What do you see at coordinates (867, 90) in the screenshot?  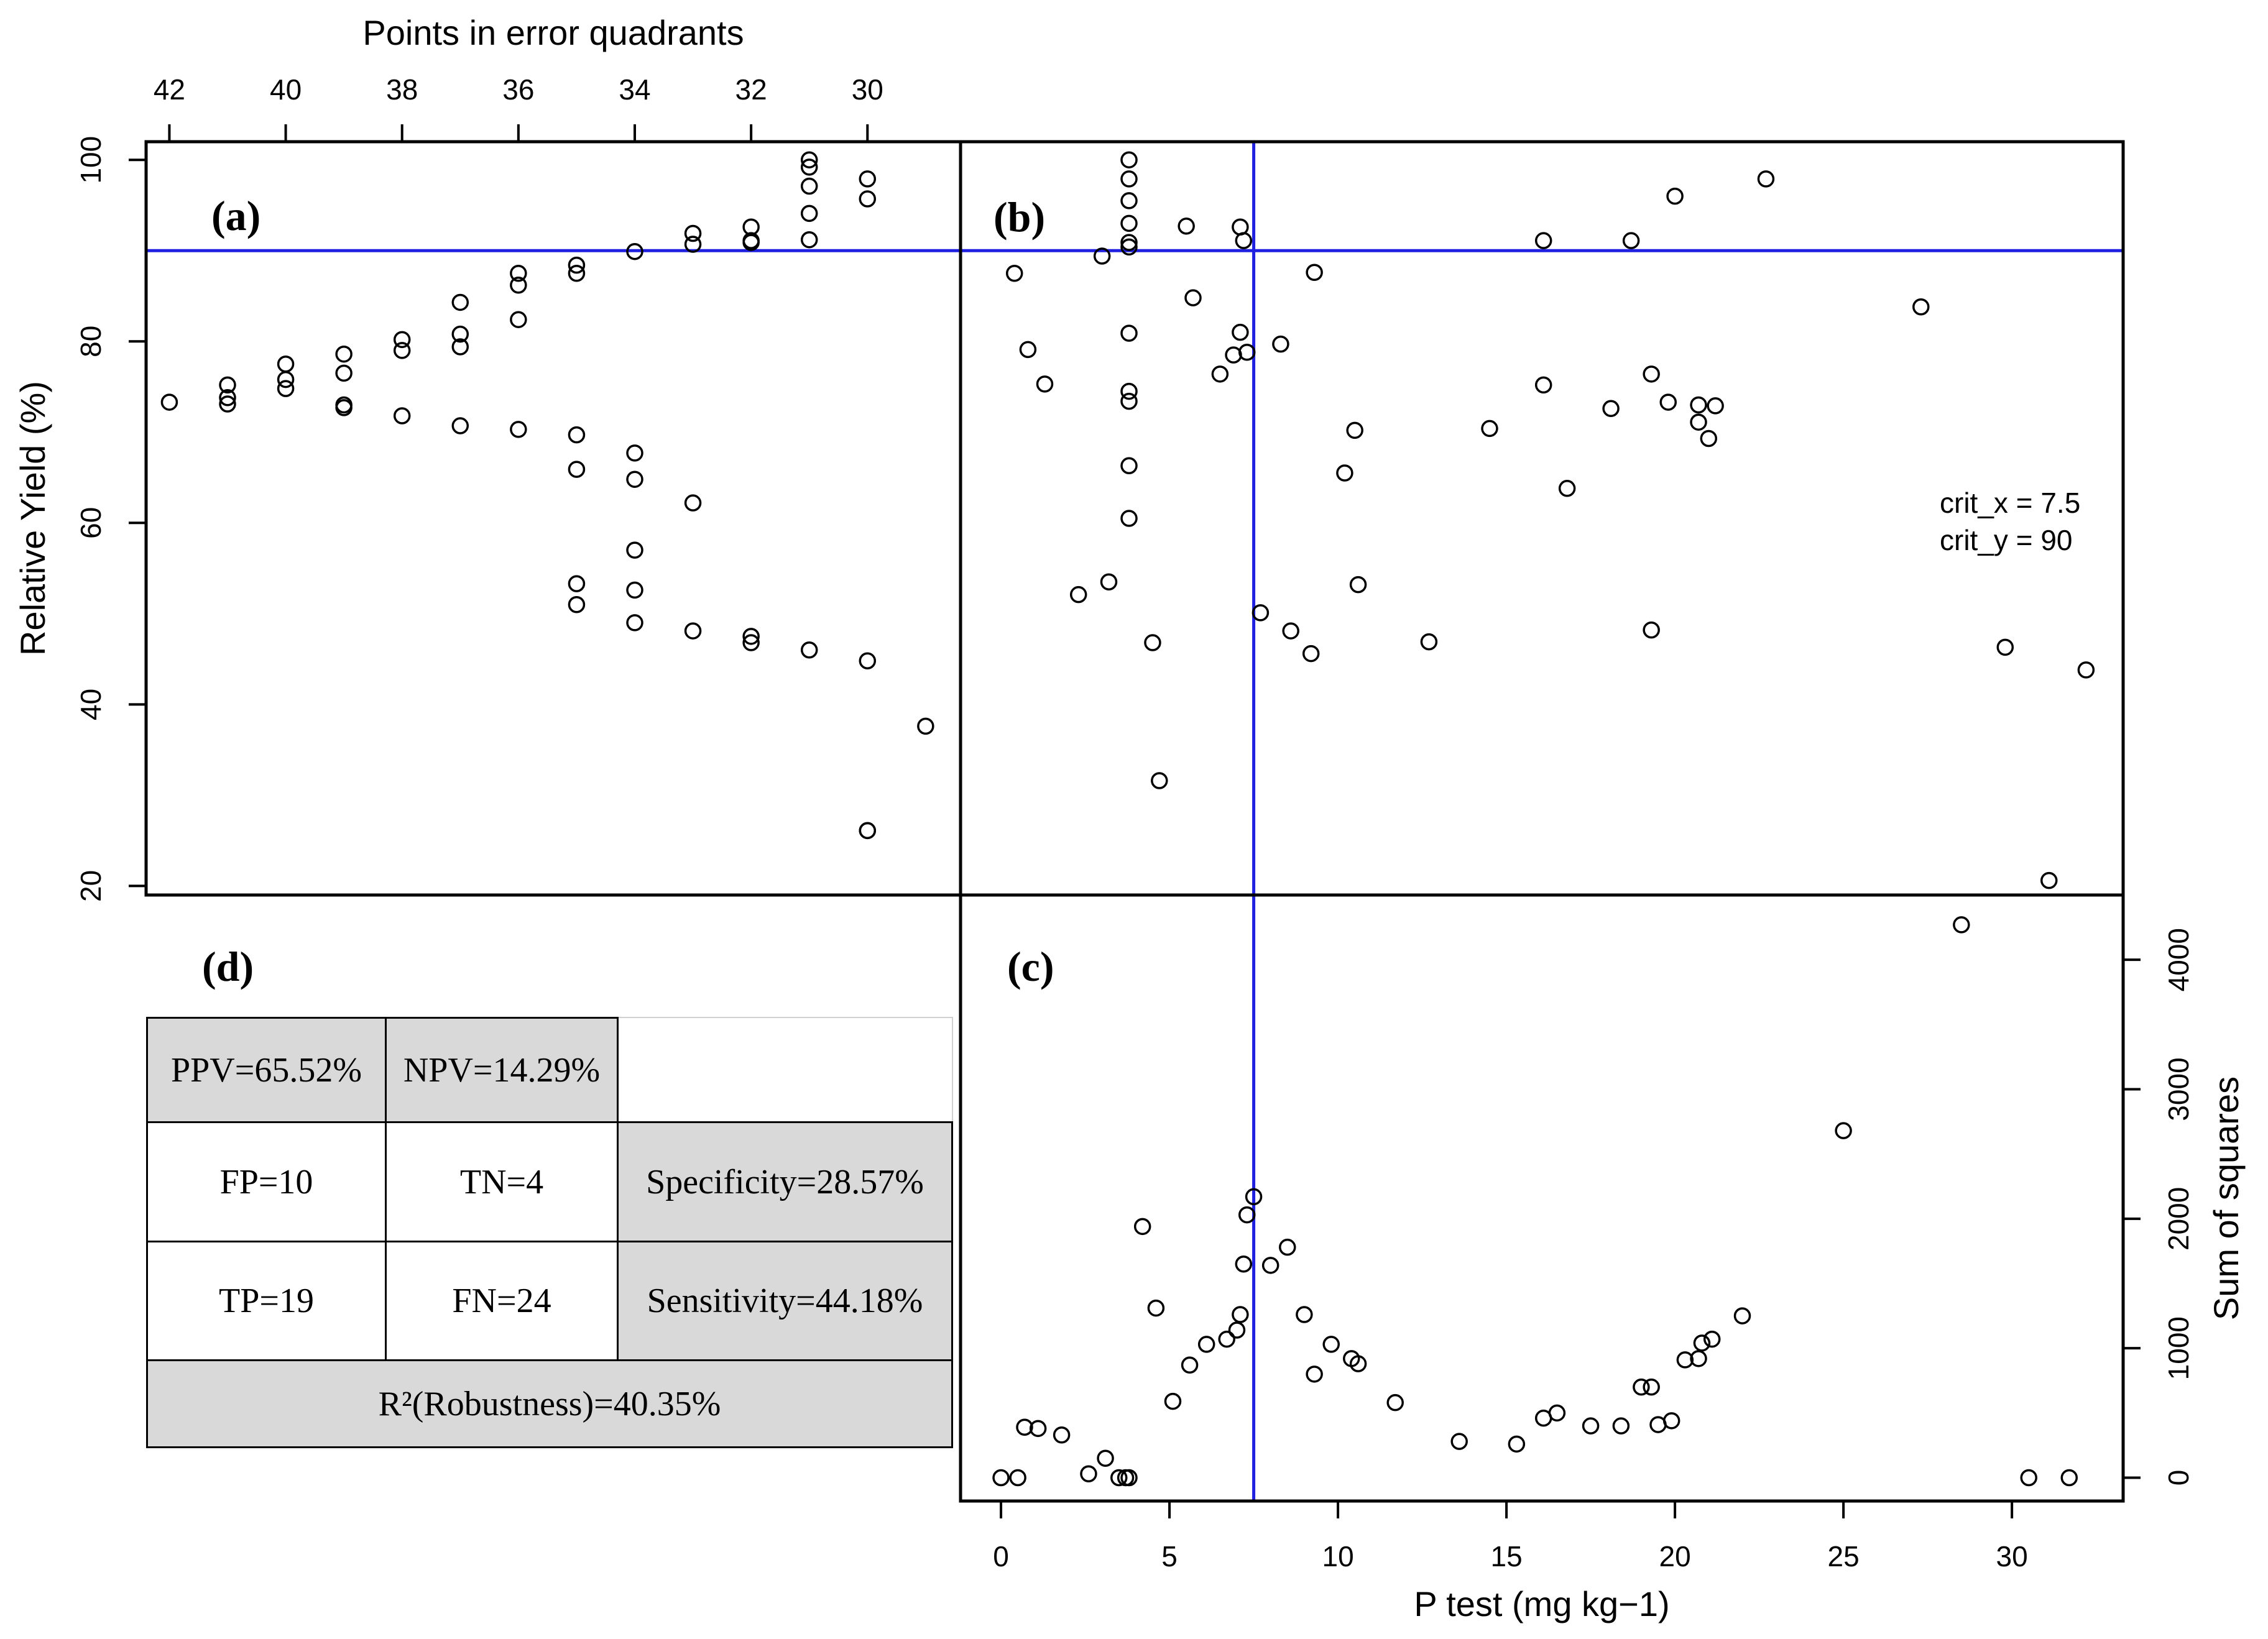 I see `top-axis-tick-label: 30` at bounding box center [867, 90].